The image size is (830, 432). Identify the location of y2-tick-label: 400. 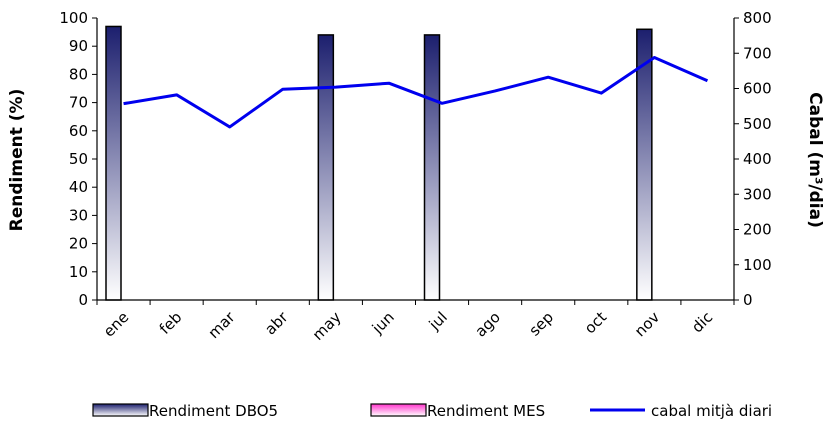
(757, 159).